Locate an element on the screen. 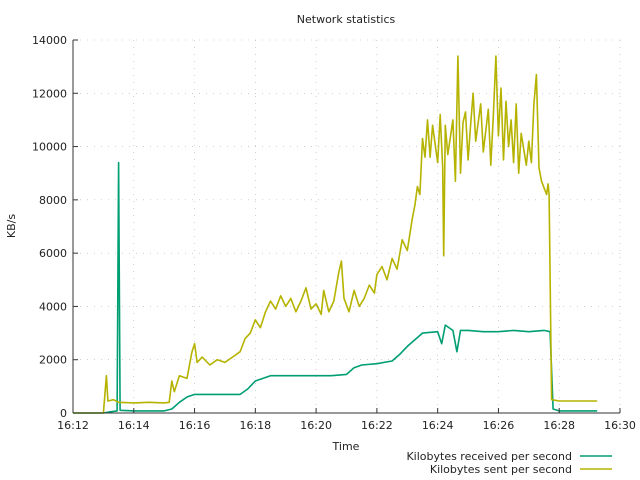 The image size is (640, 480). x-tick-label: 16:26 is located at coordinates (499, 425).